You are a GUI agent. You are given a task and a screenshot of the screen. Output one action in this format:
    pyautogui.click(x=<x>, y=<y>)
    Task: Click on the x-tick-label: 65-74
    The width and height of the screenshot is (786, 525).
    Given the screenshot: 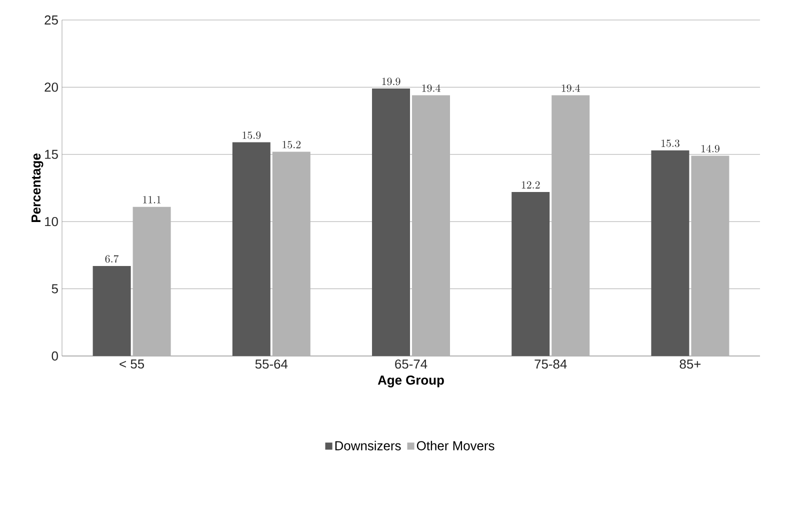 What is the action you would take?
    pyautogui.click(x=411, y=364)
    